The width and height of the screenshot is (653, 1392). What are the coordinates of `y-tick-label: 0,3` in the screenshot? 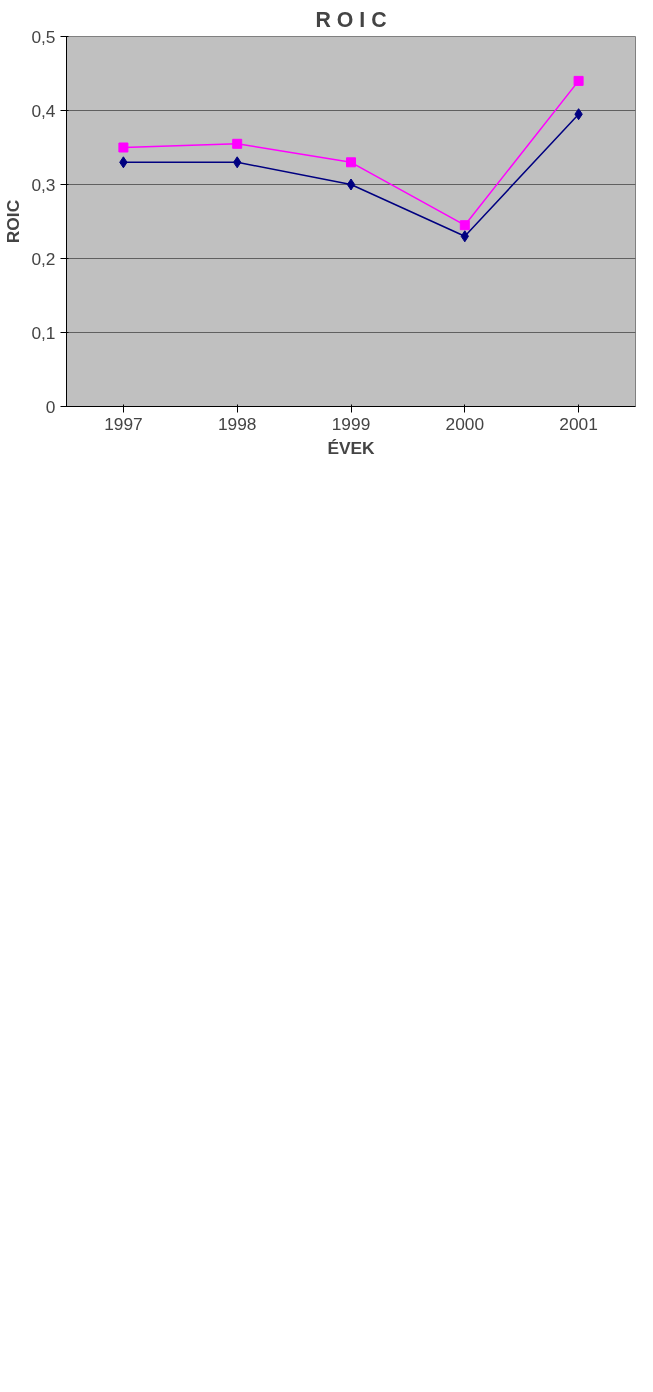 It's located at (43, 184).